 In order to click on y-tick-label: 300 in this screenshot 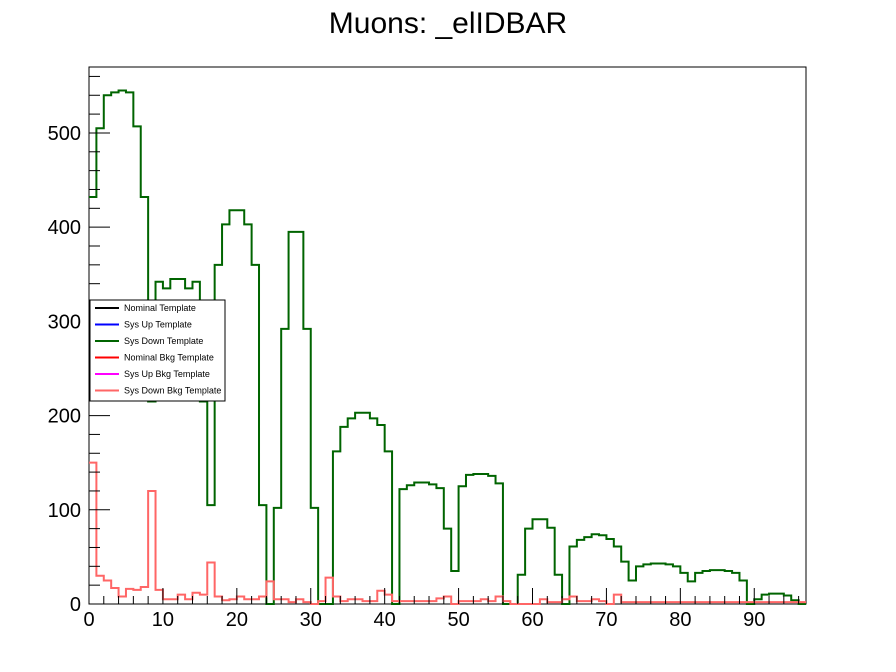, I will do `click(64, 322)`.